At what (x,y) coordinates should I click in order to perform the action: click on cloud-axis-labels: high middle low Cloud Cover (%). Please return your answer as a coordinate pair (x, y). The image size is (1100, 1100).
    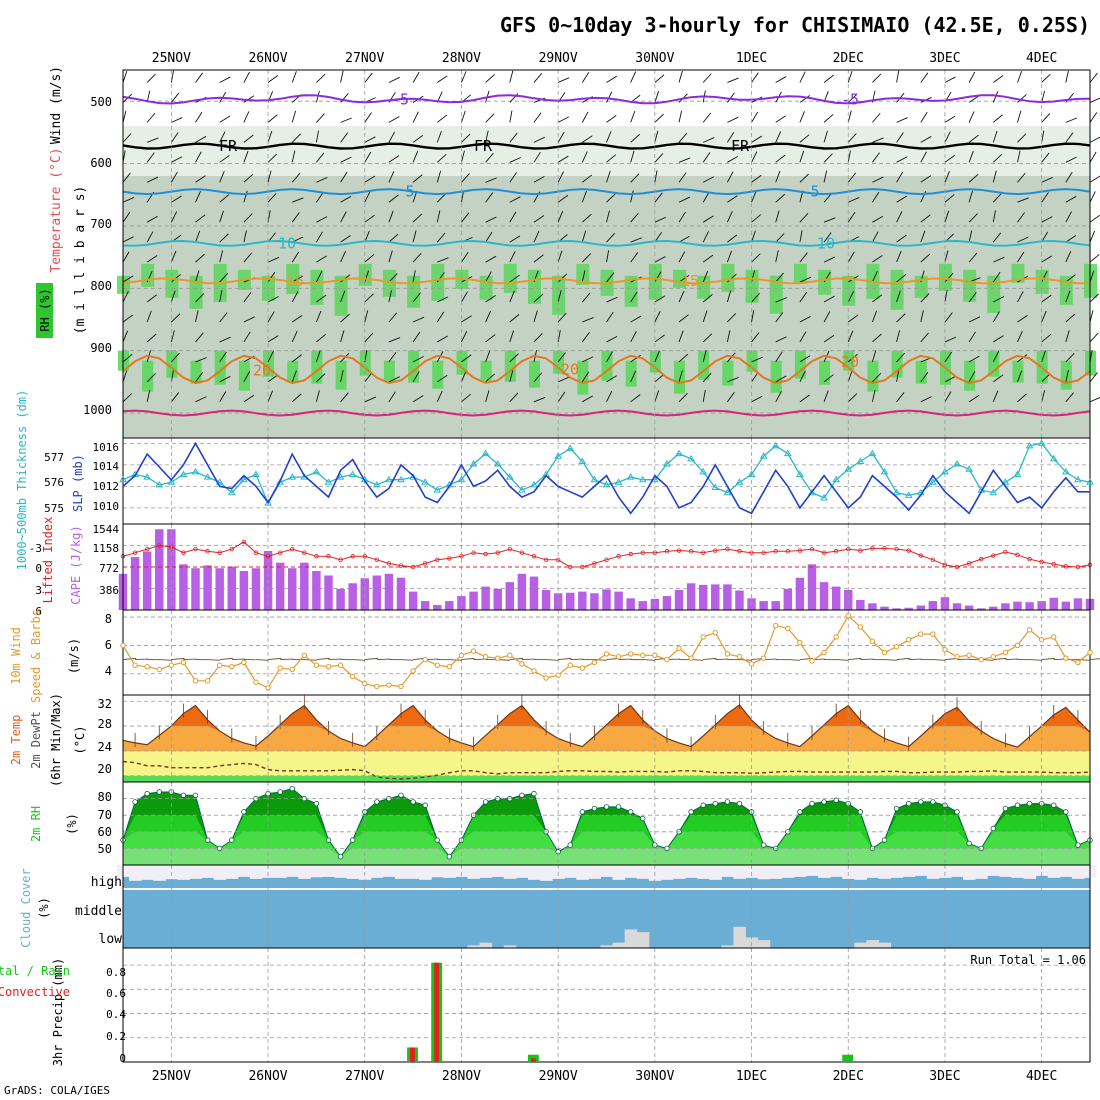
    Looking at the image, I should click on (70, 907).